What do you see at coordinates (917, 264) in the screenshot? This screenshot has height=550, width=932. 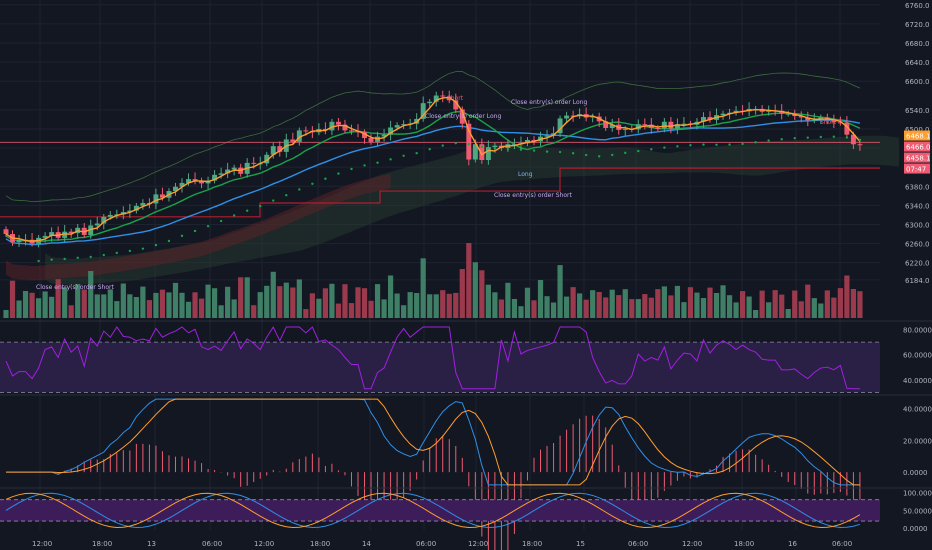 I see `price-axis-tick-label: 6220.0` at bounding box center [917, 264].